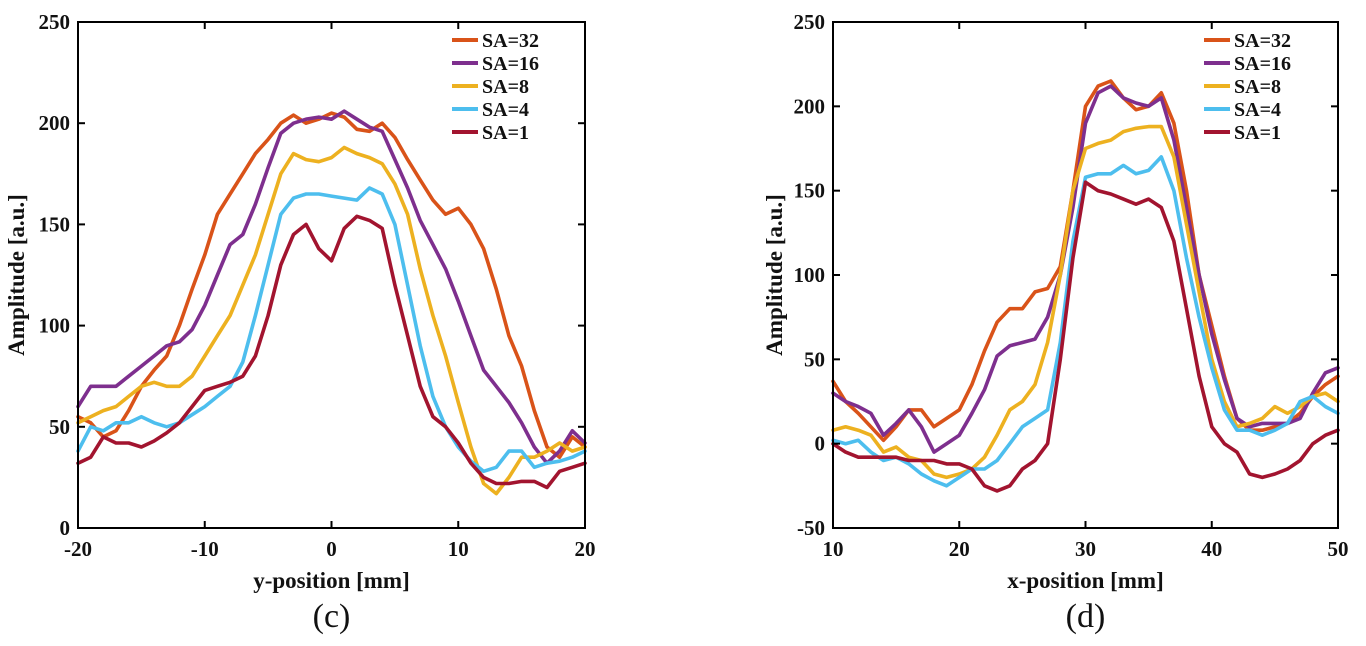 The image size is (1366, 646). Describe the element at coordinates (1085, 580) in the screenshot. I see `x-axis-label: x-position [mm]` at that location.